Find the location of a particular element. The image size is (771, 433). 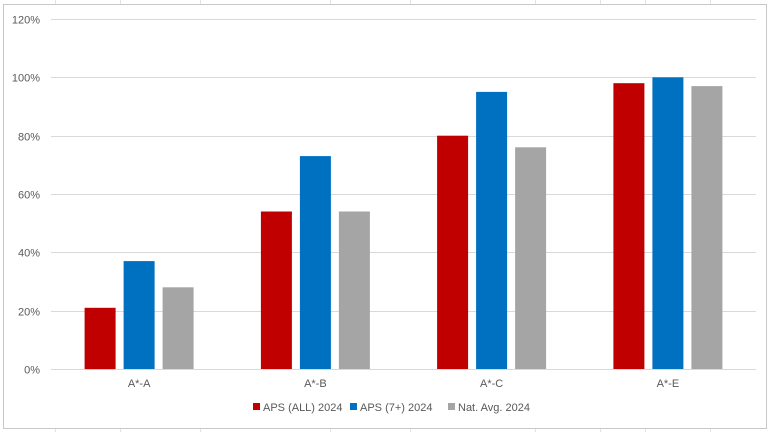

legend-item: APS (7+) 2024 is located at coordinates (391, 408).